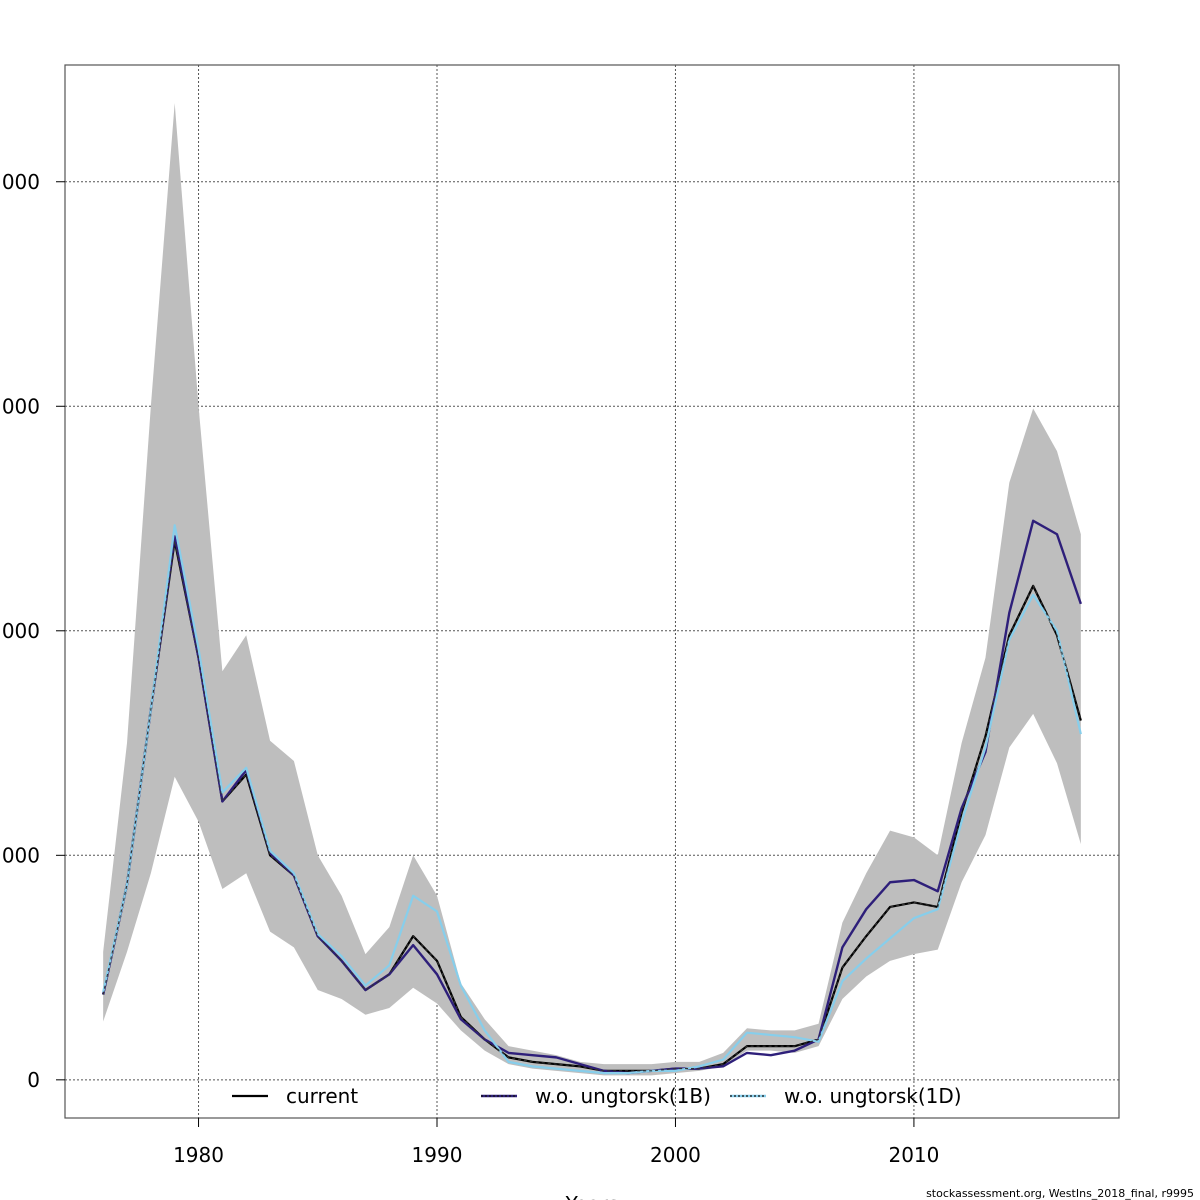 Image resolution: width=1200 pixels, height=1200 pixels. I want to click on x-tick-label-1: 1990, so click(437, 1155).